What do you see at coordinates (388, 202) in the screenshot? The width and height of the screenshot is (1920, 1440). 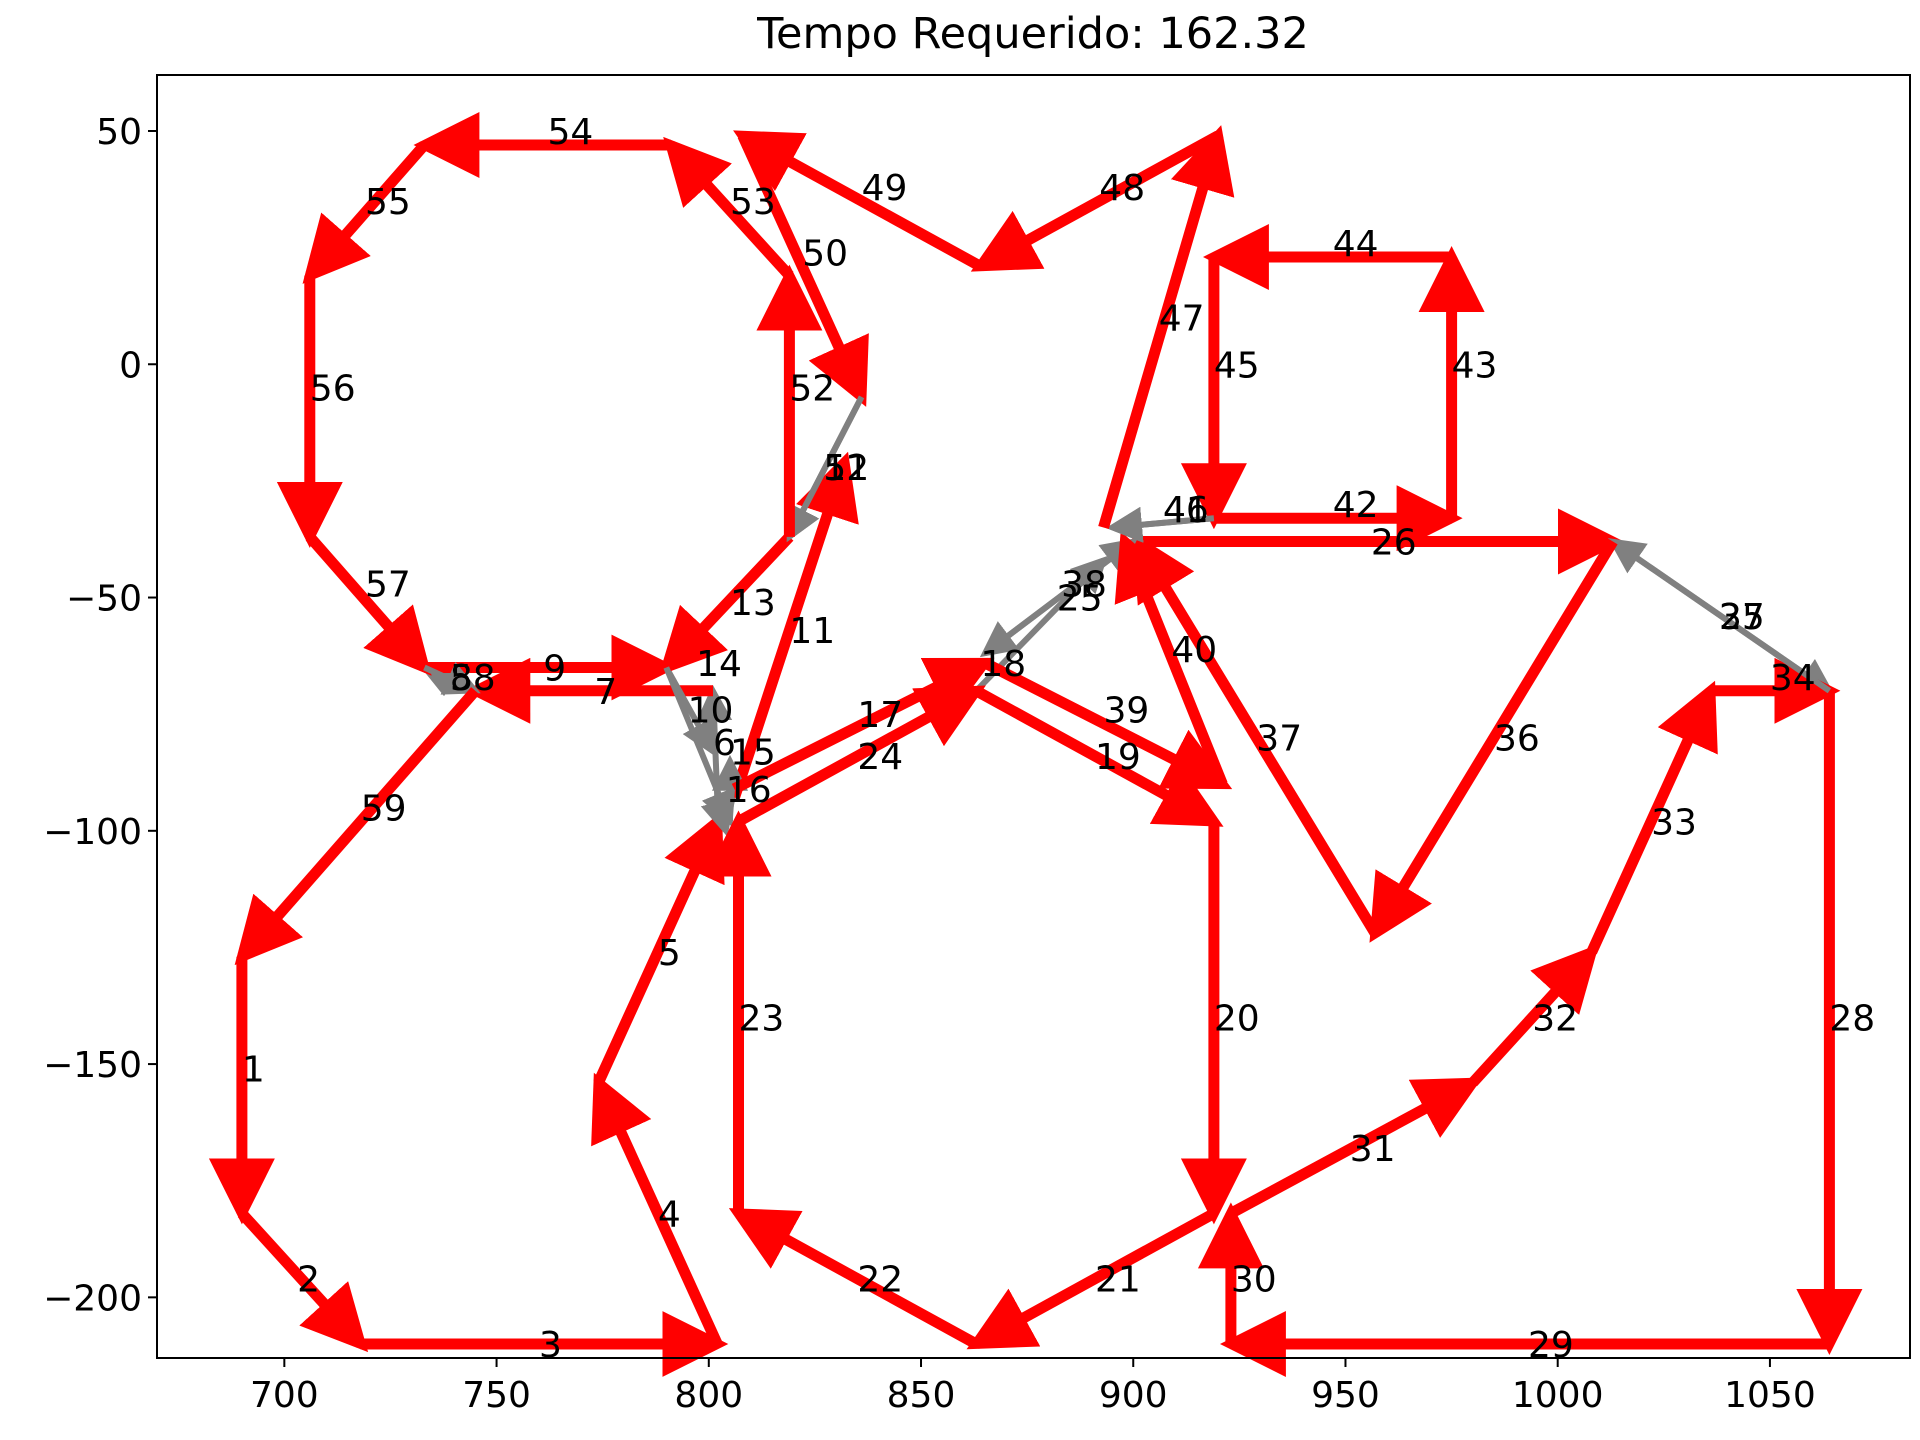 I see `segment-label-55: 55` at bounding box center [388, 202].